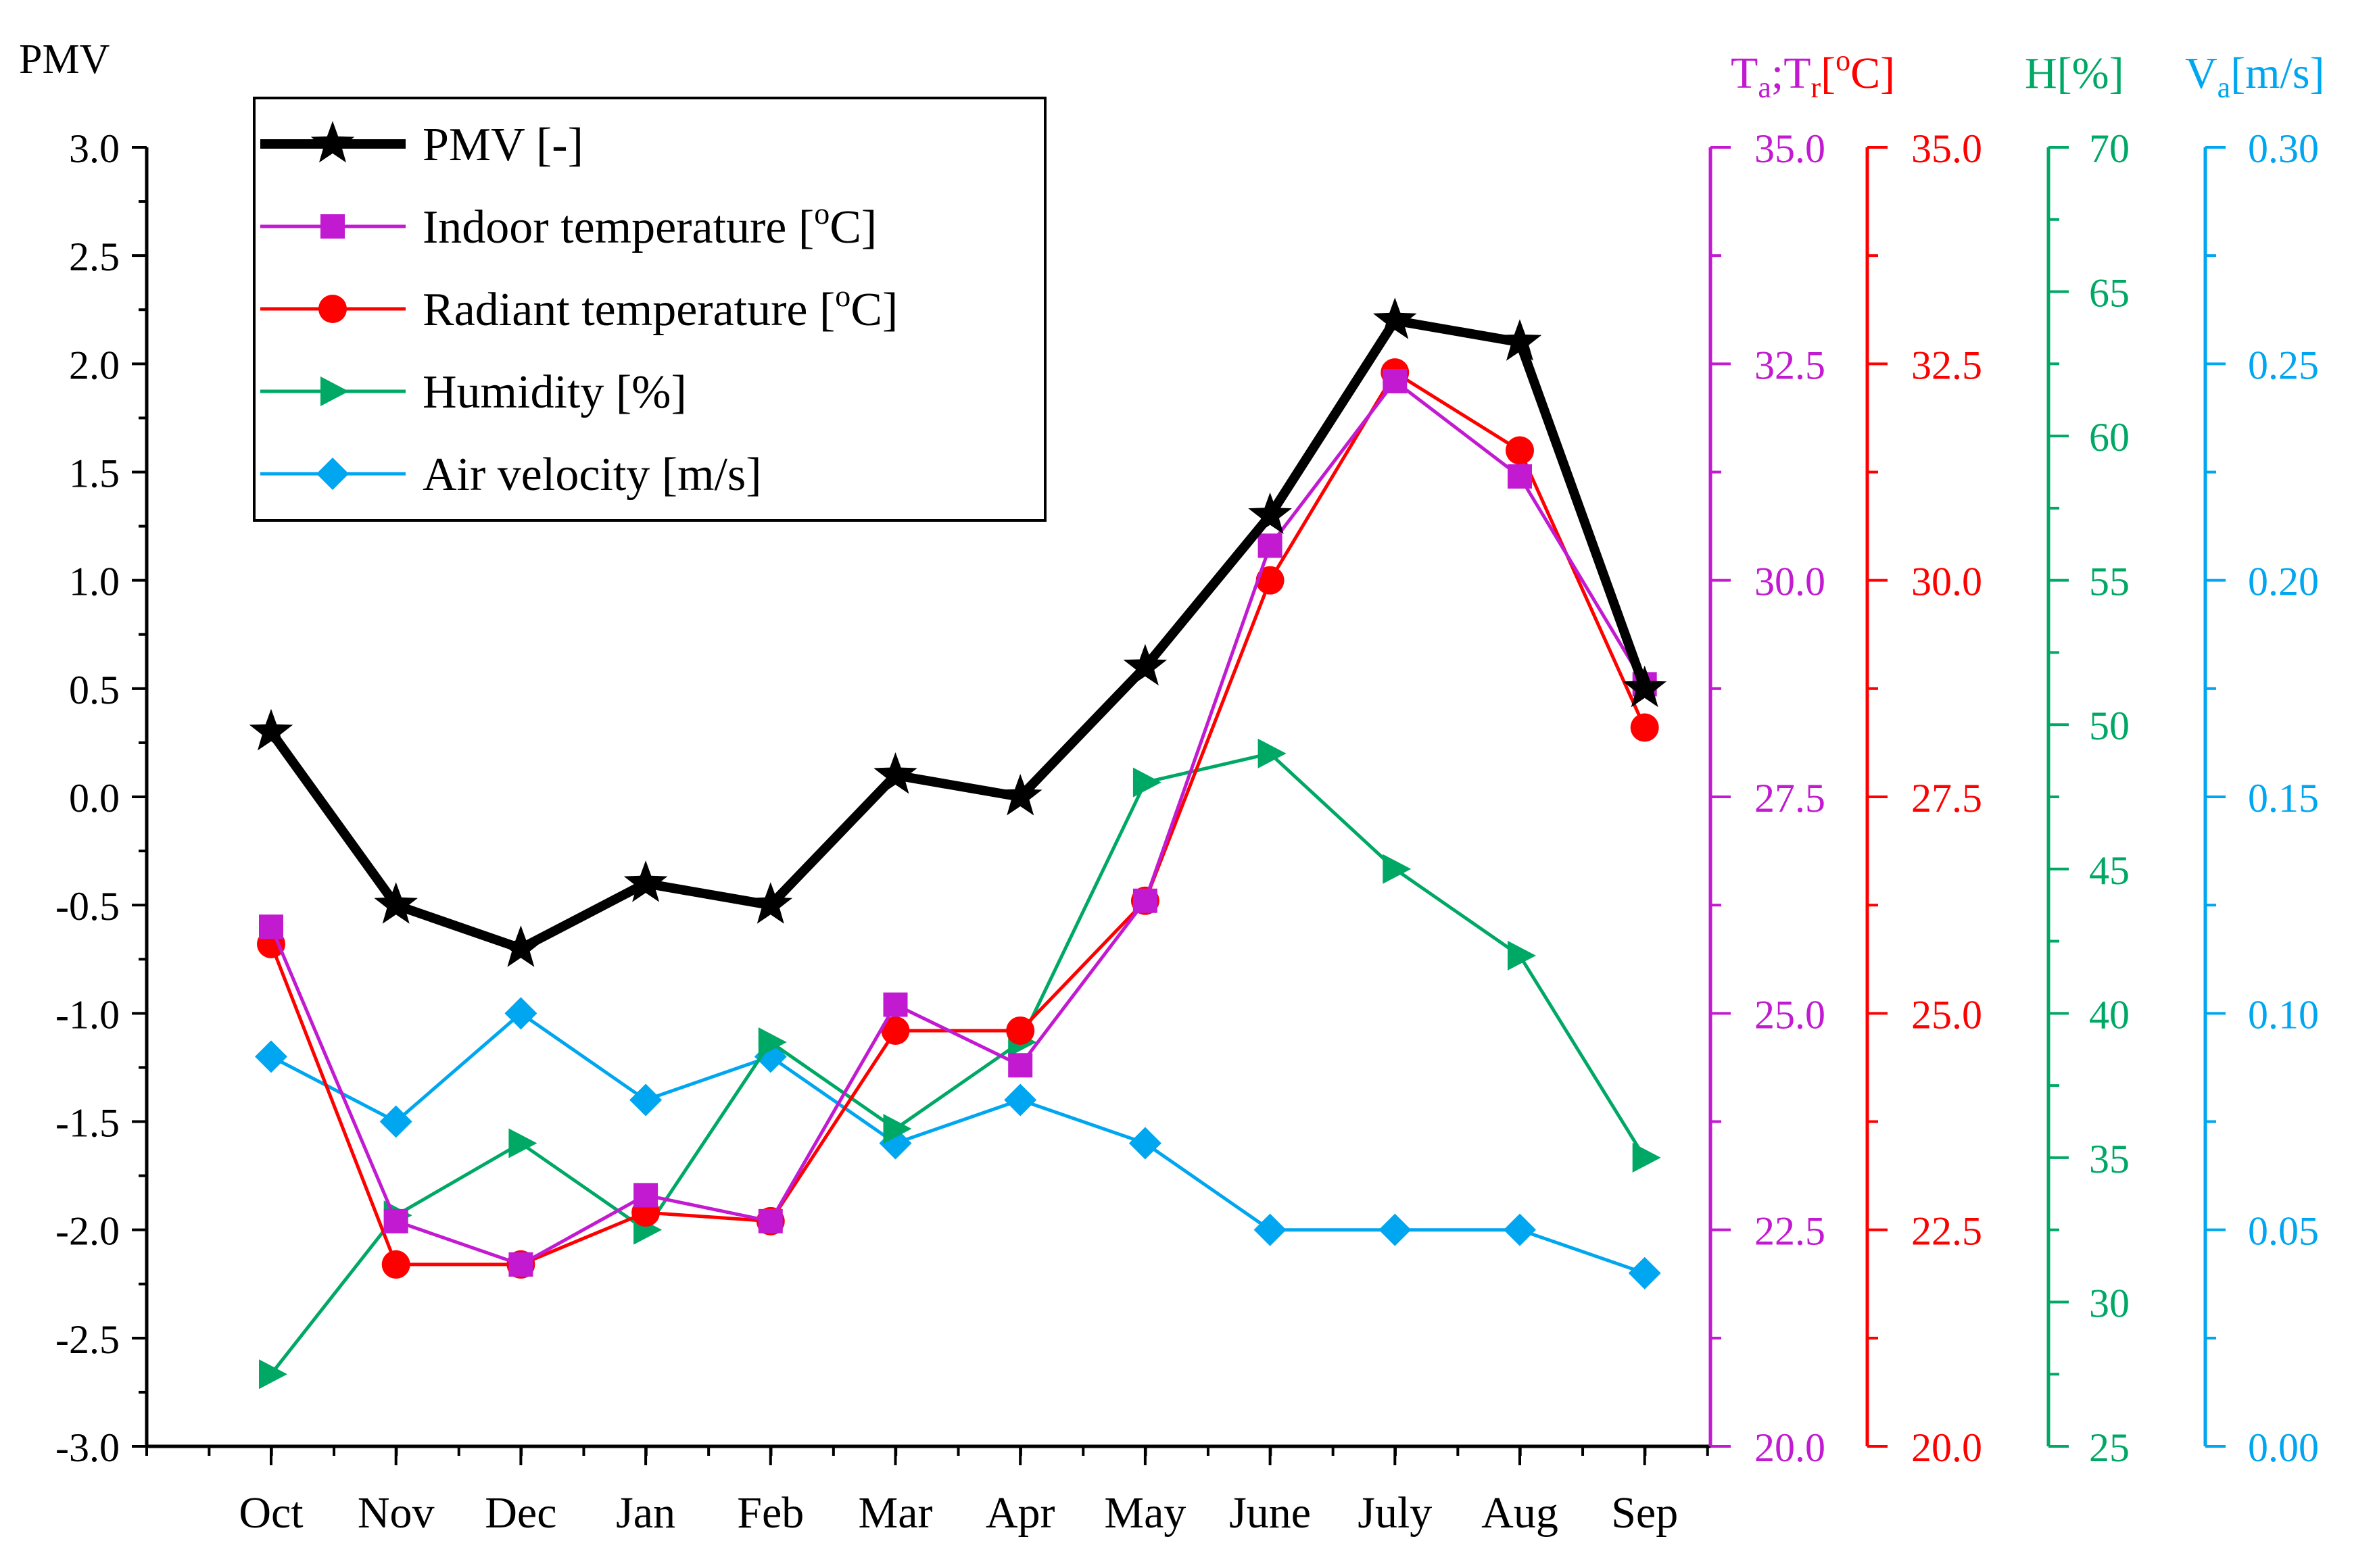 This screenshot has height=1568, width=2375. I want to click on ta-title-text: T, so click(1744, 73).